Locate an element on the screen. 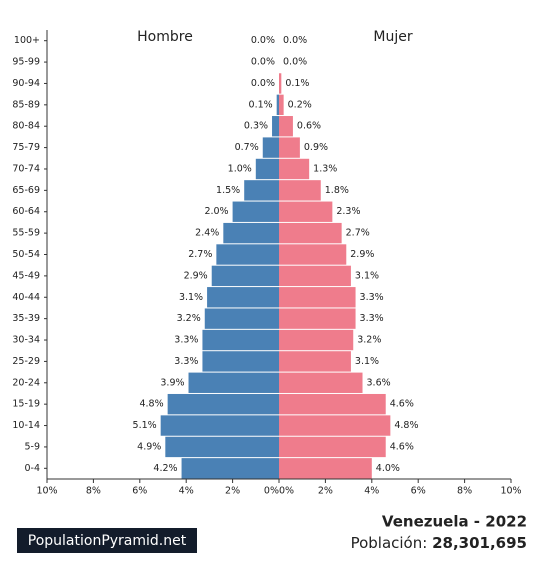 The image size is (540, 562). age-label: 30-34 is located at coordinates (26, 340).